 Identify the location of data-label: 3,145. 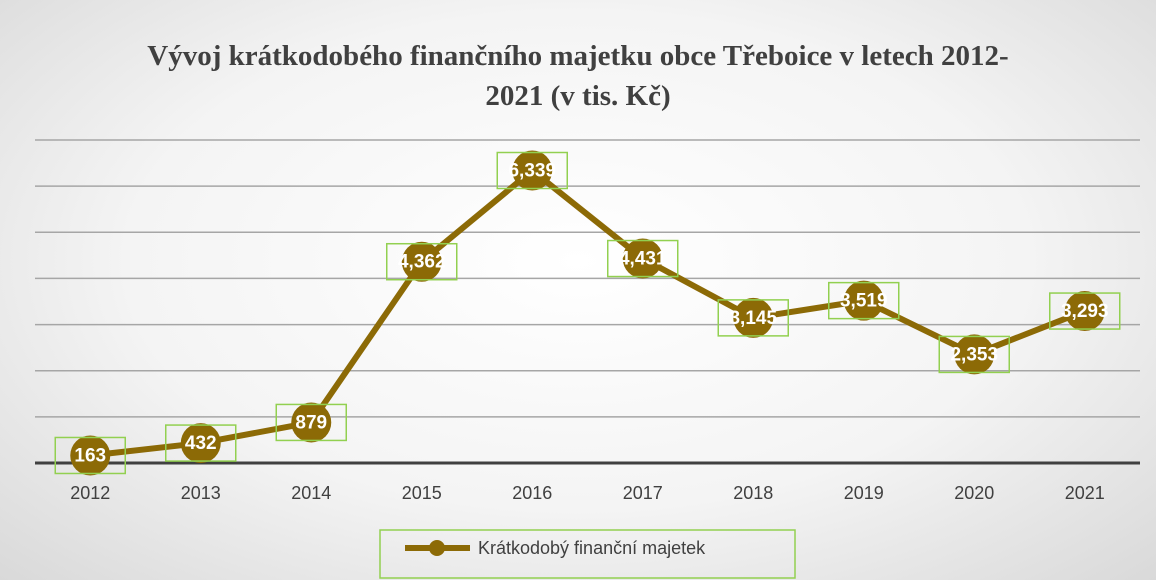
(753, 318).